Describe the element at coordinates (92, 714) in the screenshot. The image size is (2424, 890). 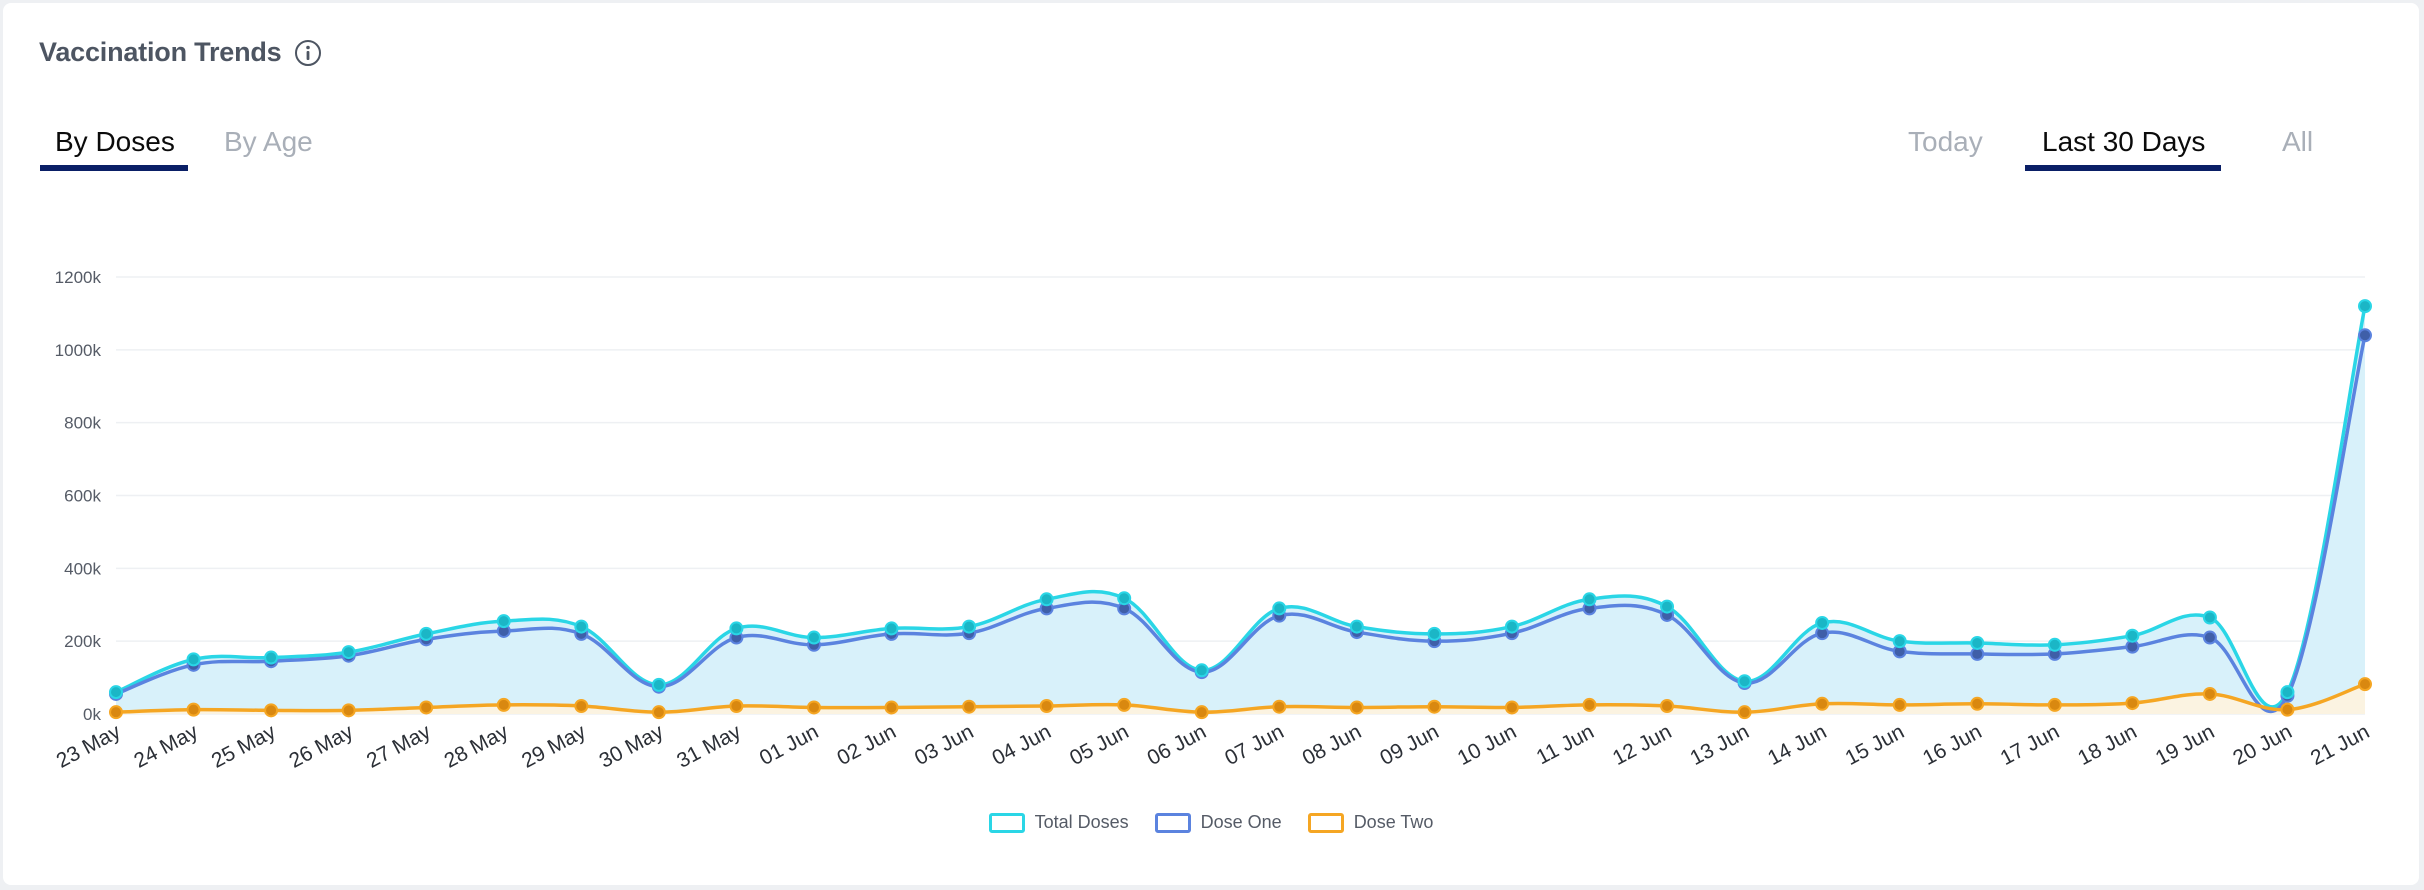
I see `y-tick-label: 0k` at that location.